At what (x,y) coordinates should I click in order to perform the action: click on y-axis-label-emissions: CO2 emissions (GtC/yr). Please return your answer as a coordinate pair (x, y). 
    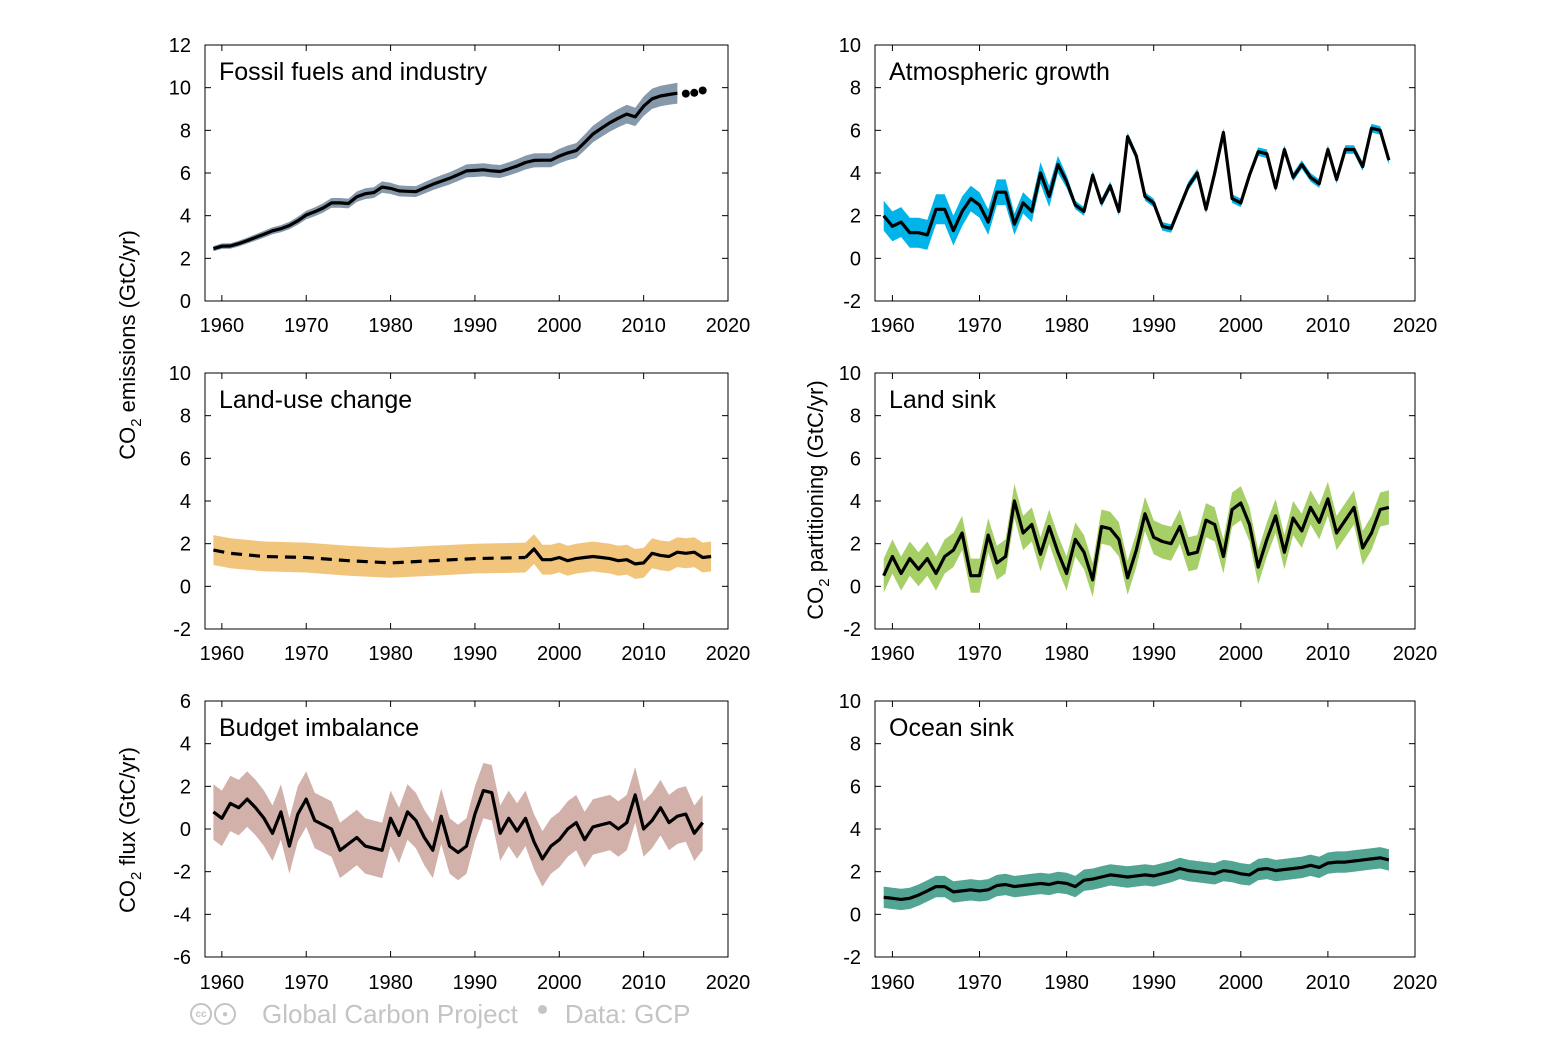
    Looking at the image, I should click on (130, 345).